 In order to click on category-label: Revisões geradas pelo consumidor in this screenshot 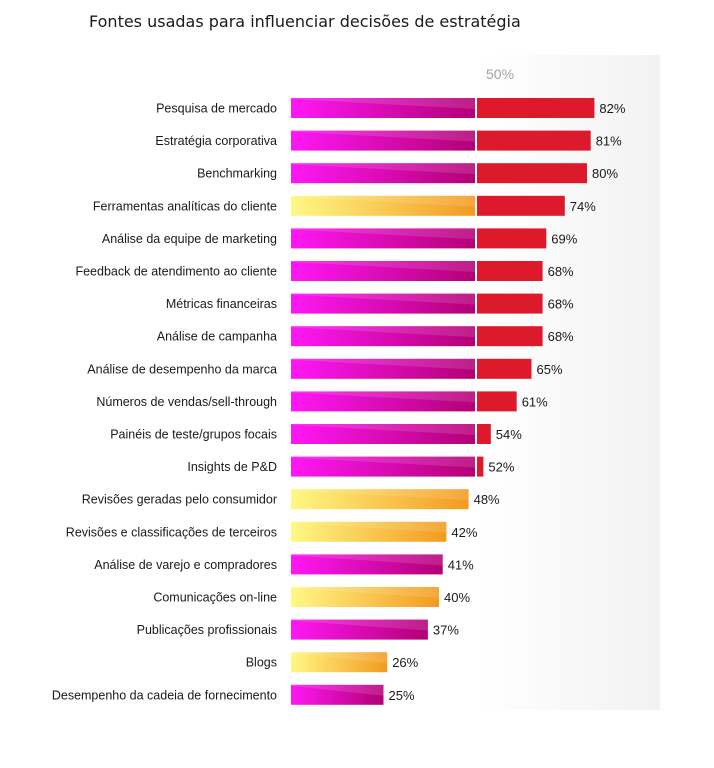, I will do `click(179, 500)`.